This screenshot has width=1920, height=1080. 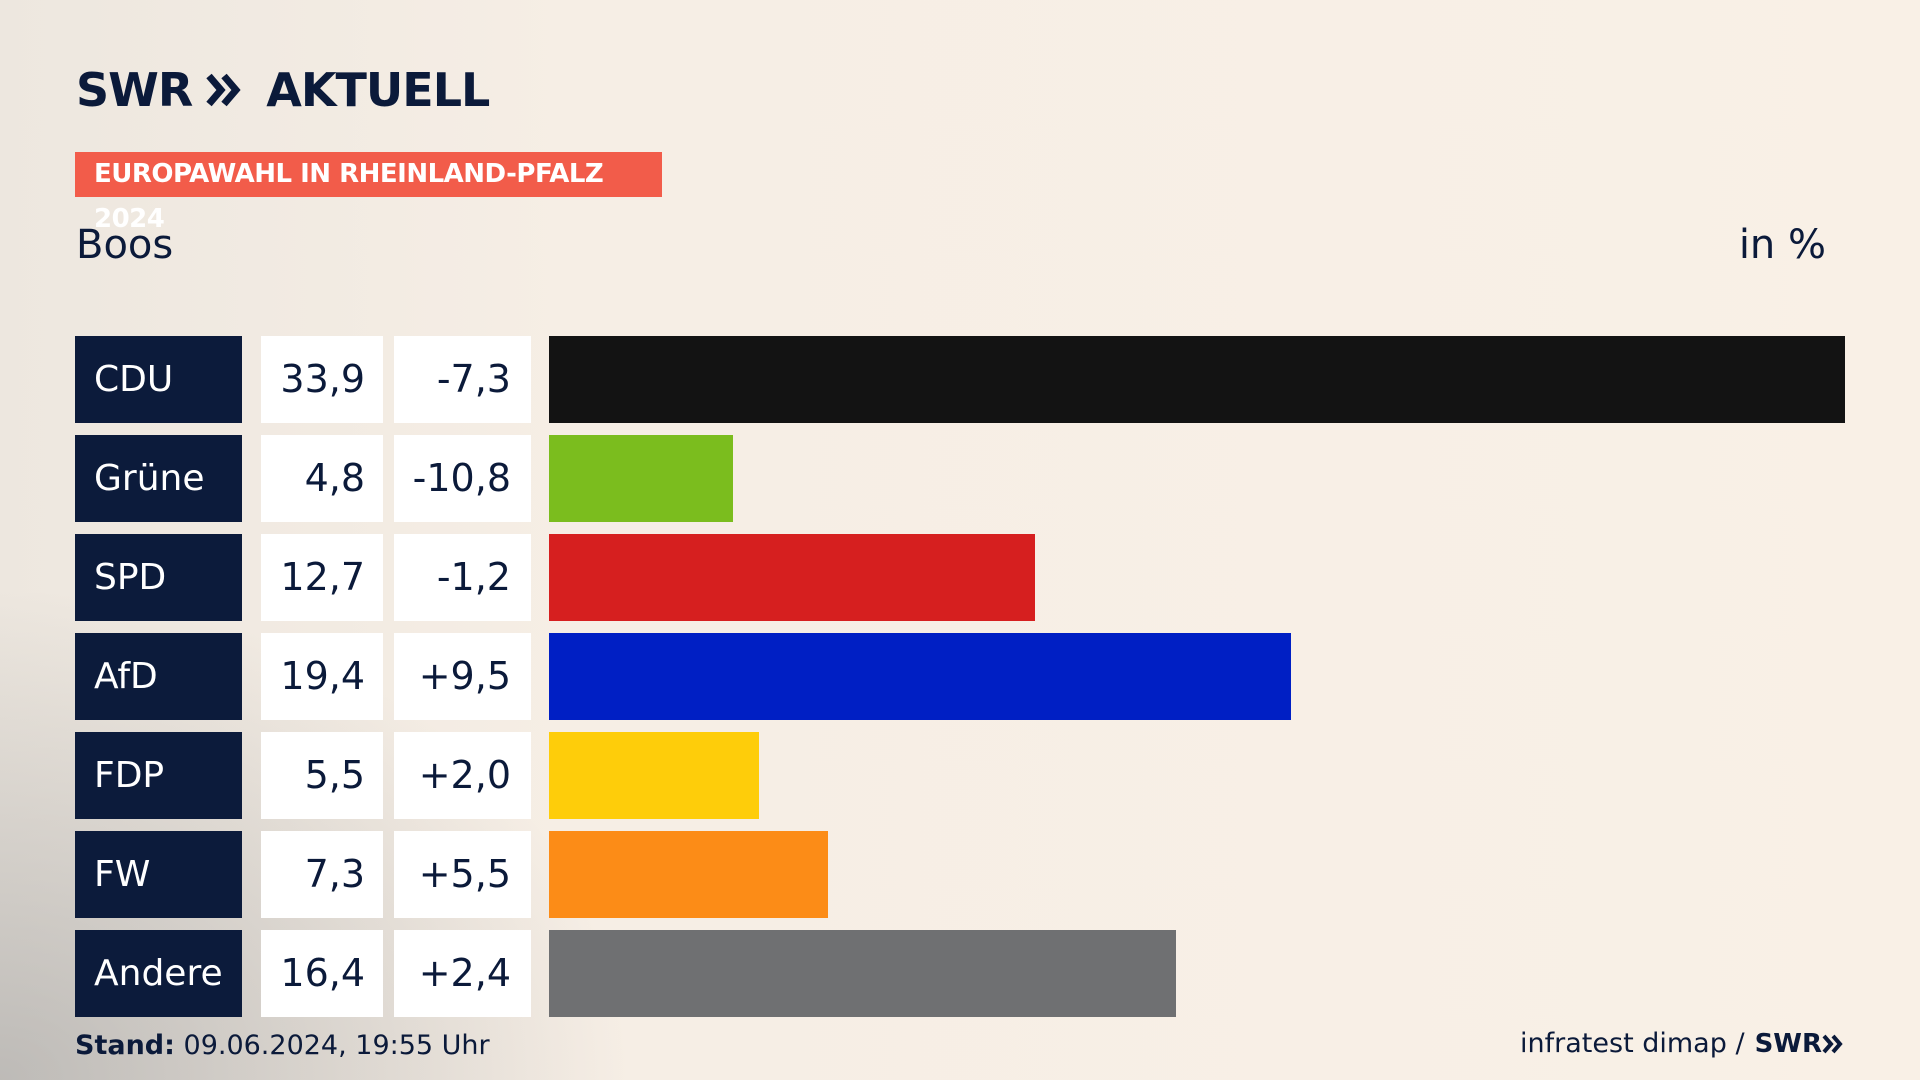 What do you see at coordinates (462, 775) in the screenshot?
I see `change-value: +2,0` at bounding box center [462, 775].